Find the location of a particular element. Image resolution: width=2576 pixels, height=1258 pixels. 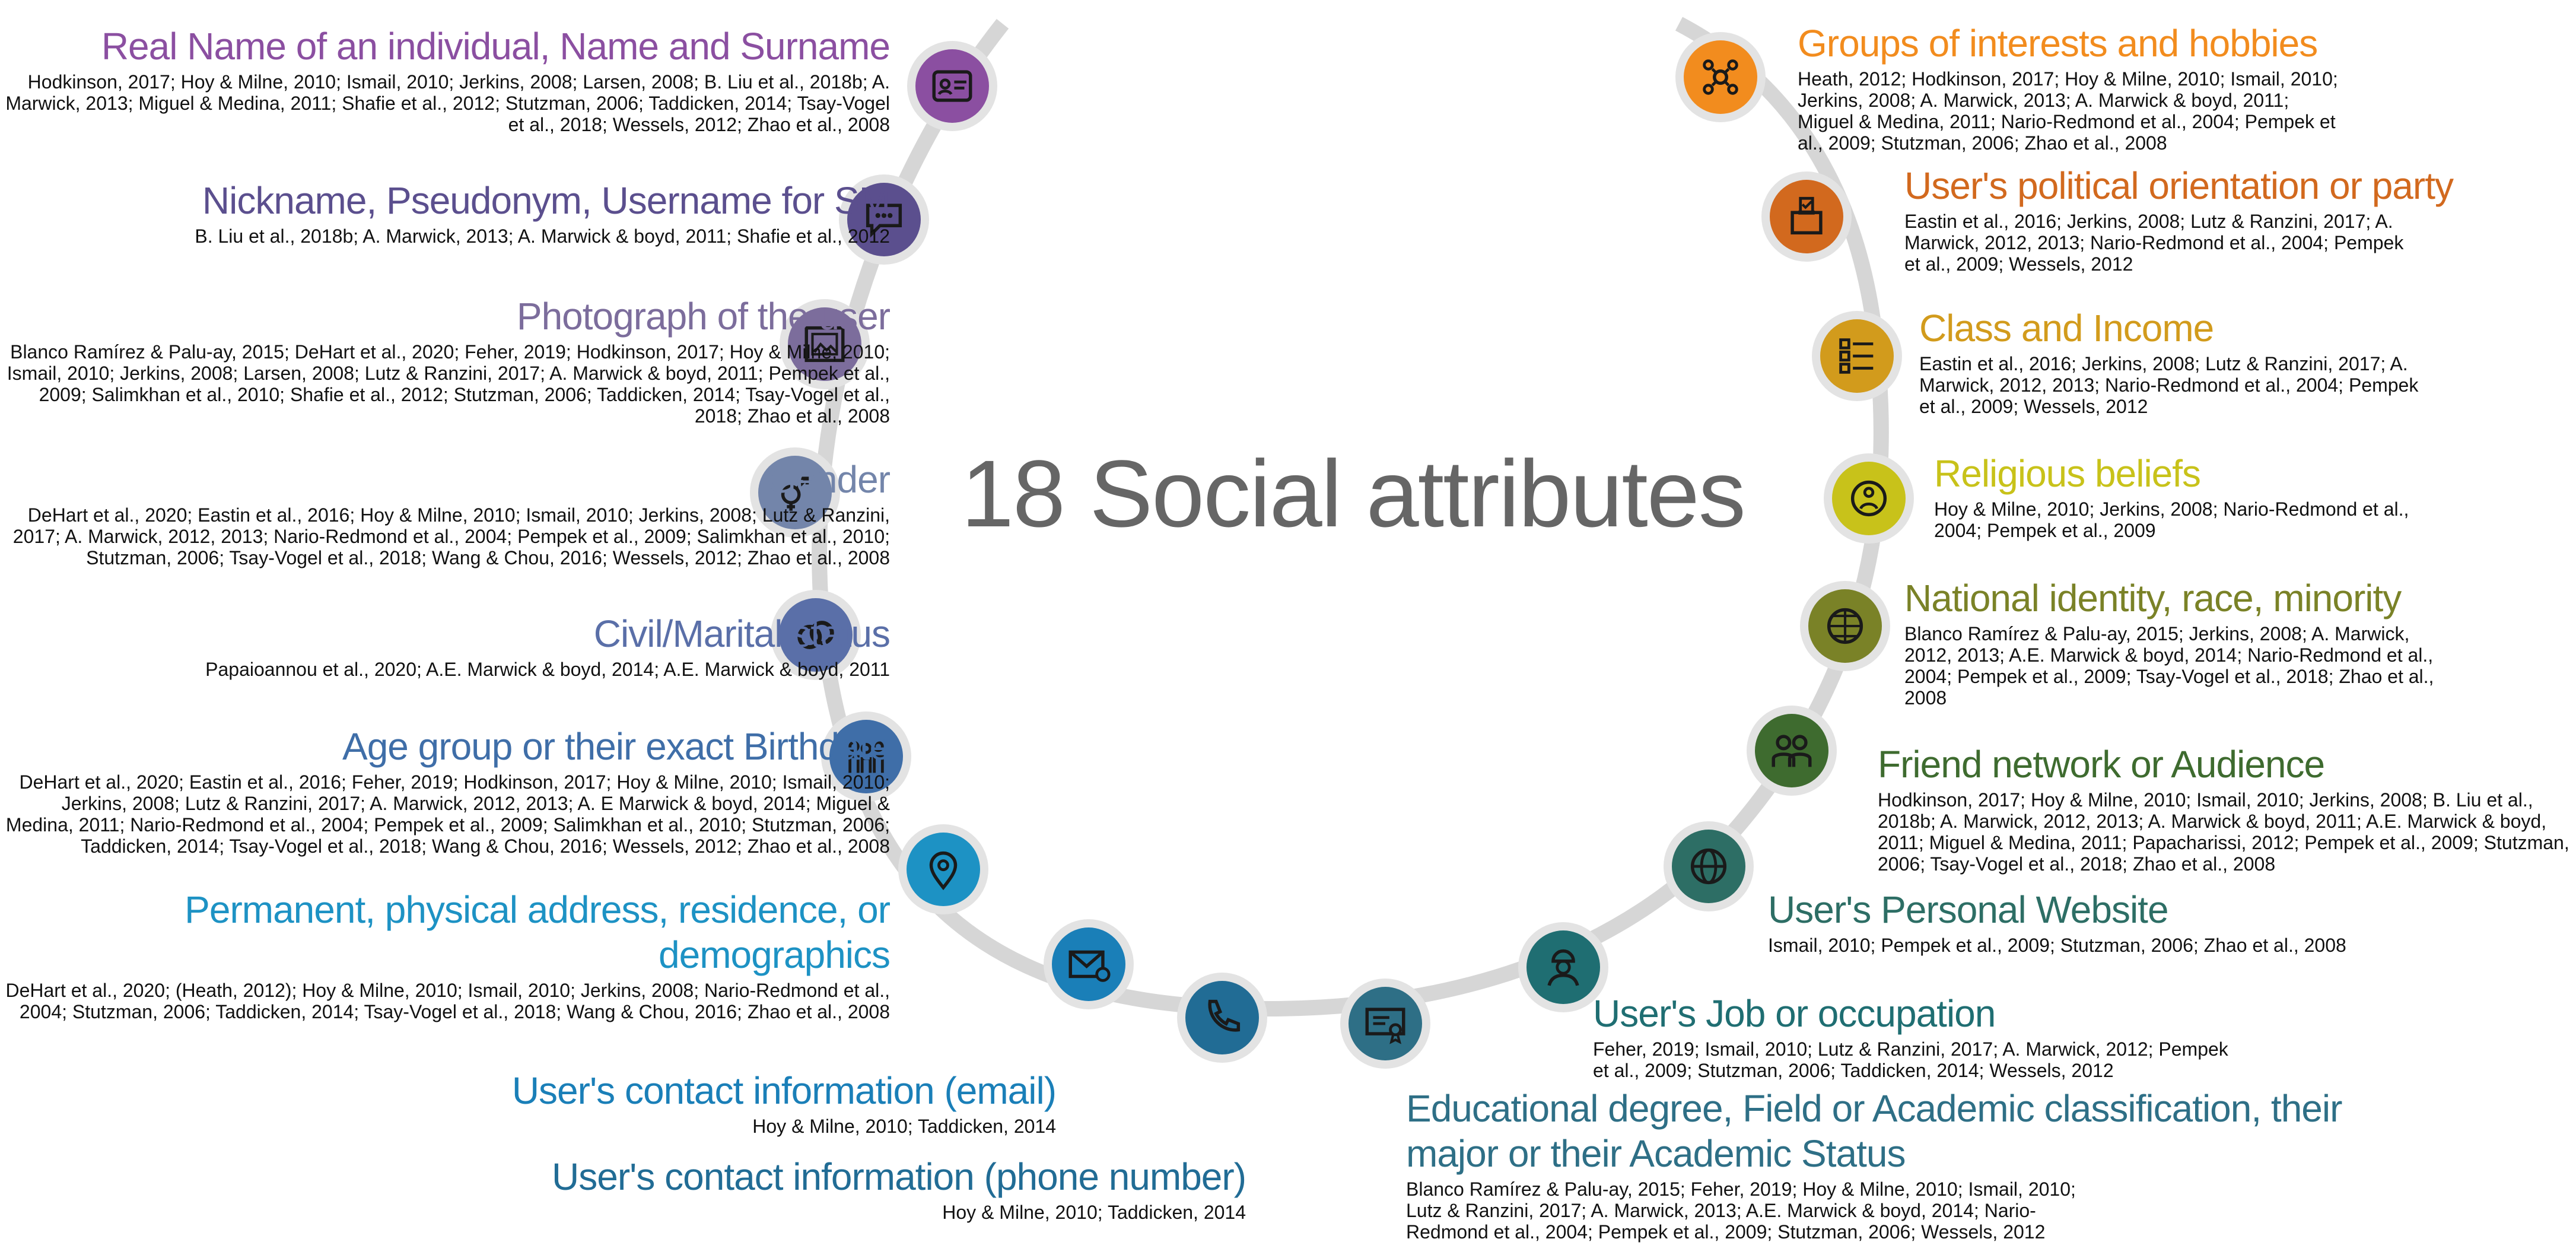

attribute-title: User's Job or occupation is located at coordinates (1794, 1014).